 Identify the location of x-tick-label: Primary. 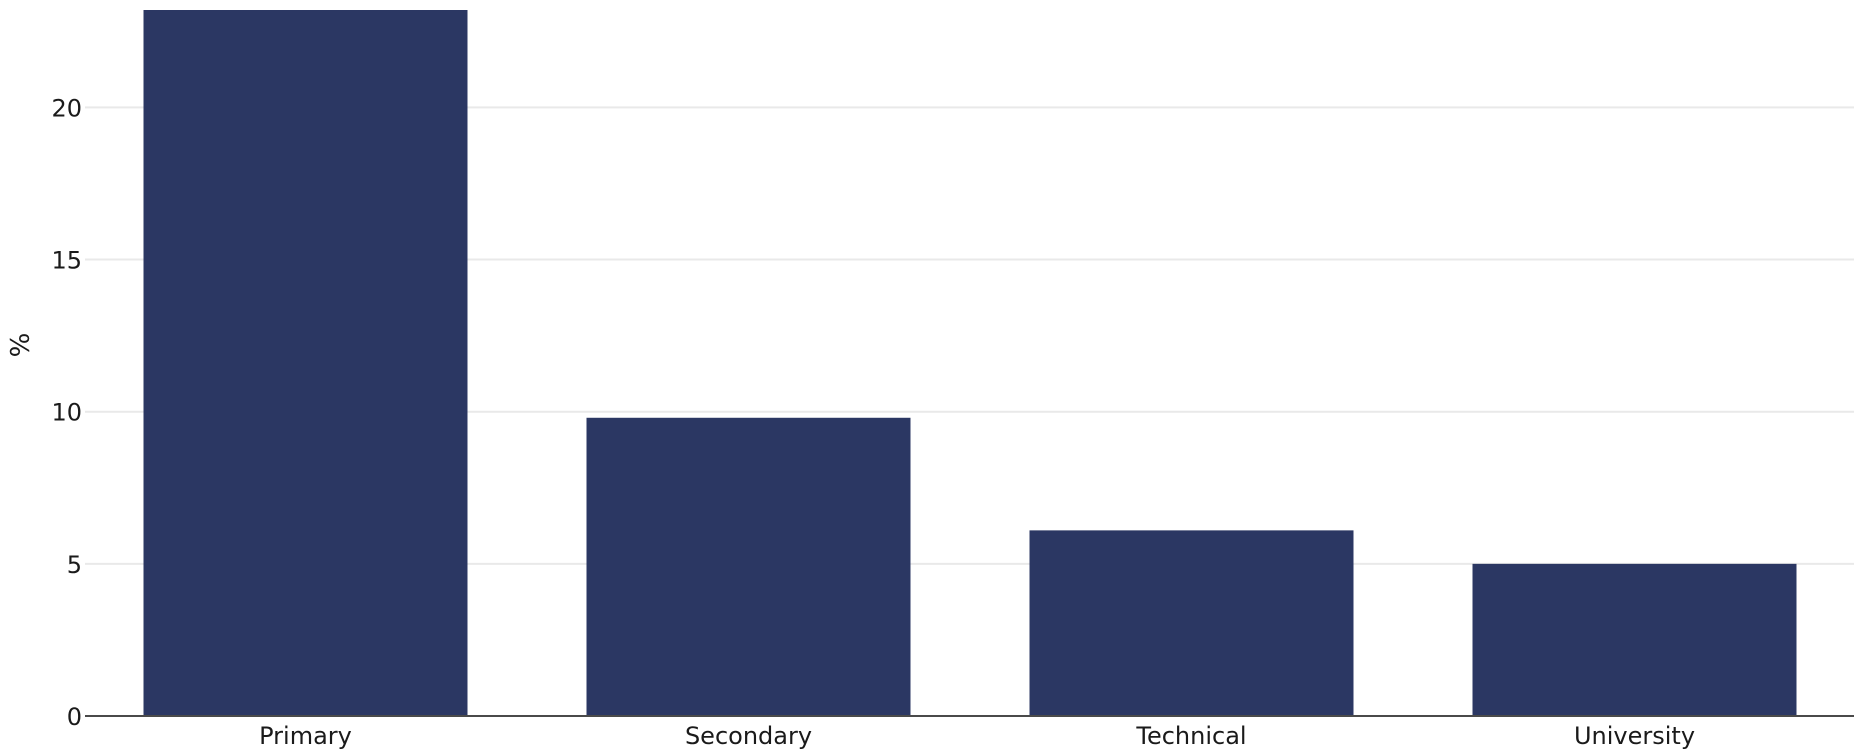
(305, 736).